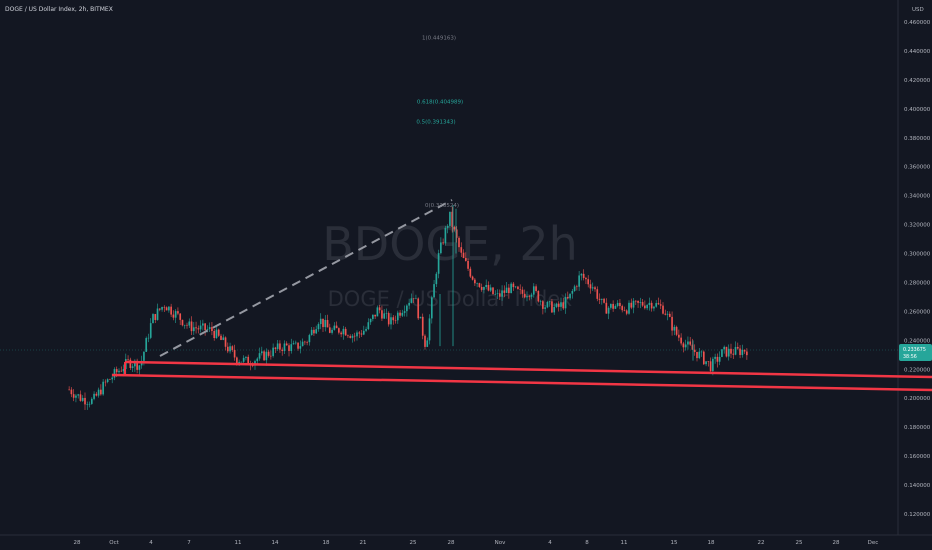 The height and width of the screenshot is (550, 932). I want to click on y-tick-label: 0.300000, so click(917, 255).